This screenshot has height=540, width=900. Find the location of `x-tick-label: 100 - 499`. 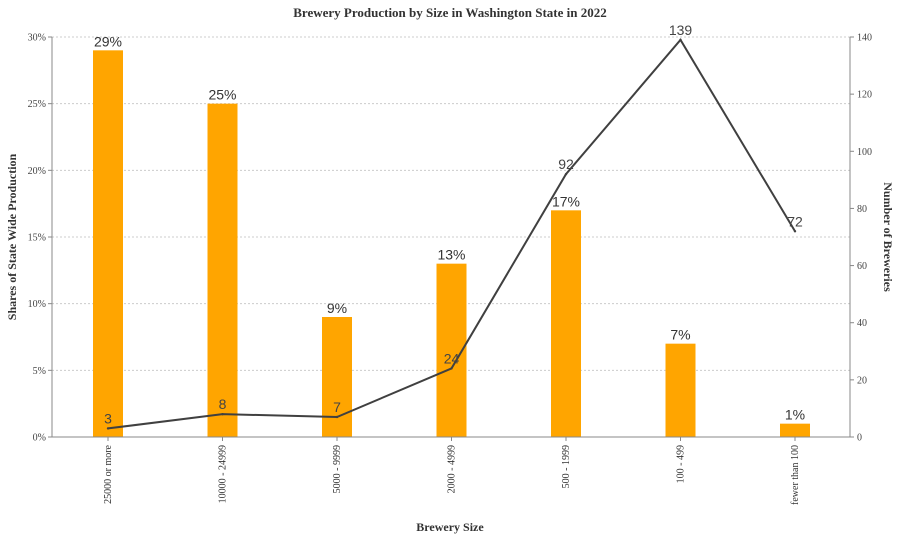

x-tick-label: 100 - 499 is located at coordinates (681, 464).